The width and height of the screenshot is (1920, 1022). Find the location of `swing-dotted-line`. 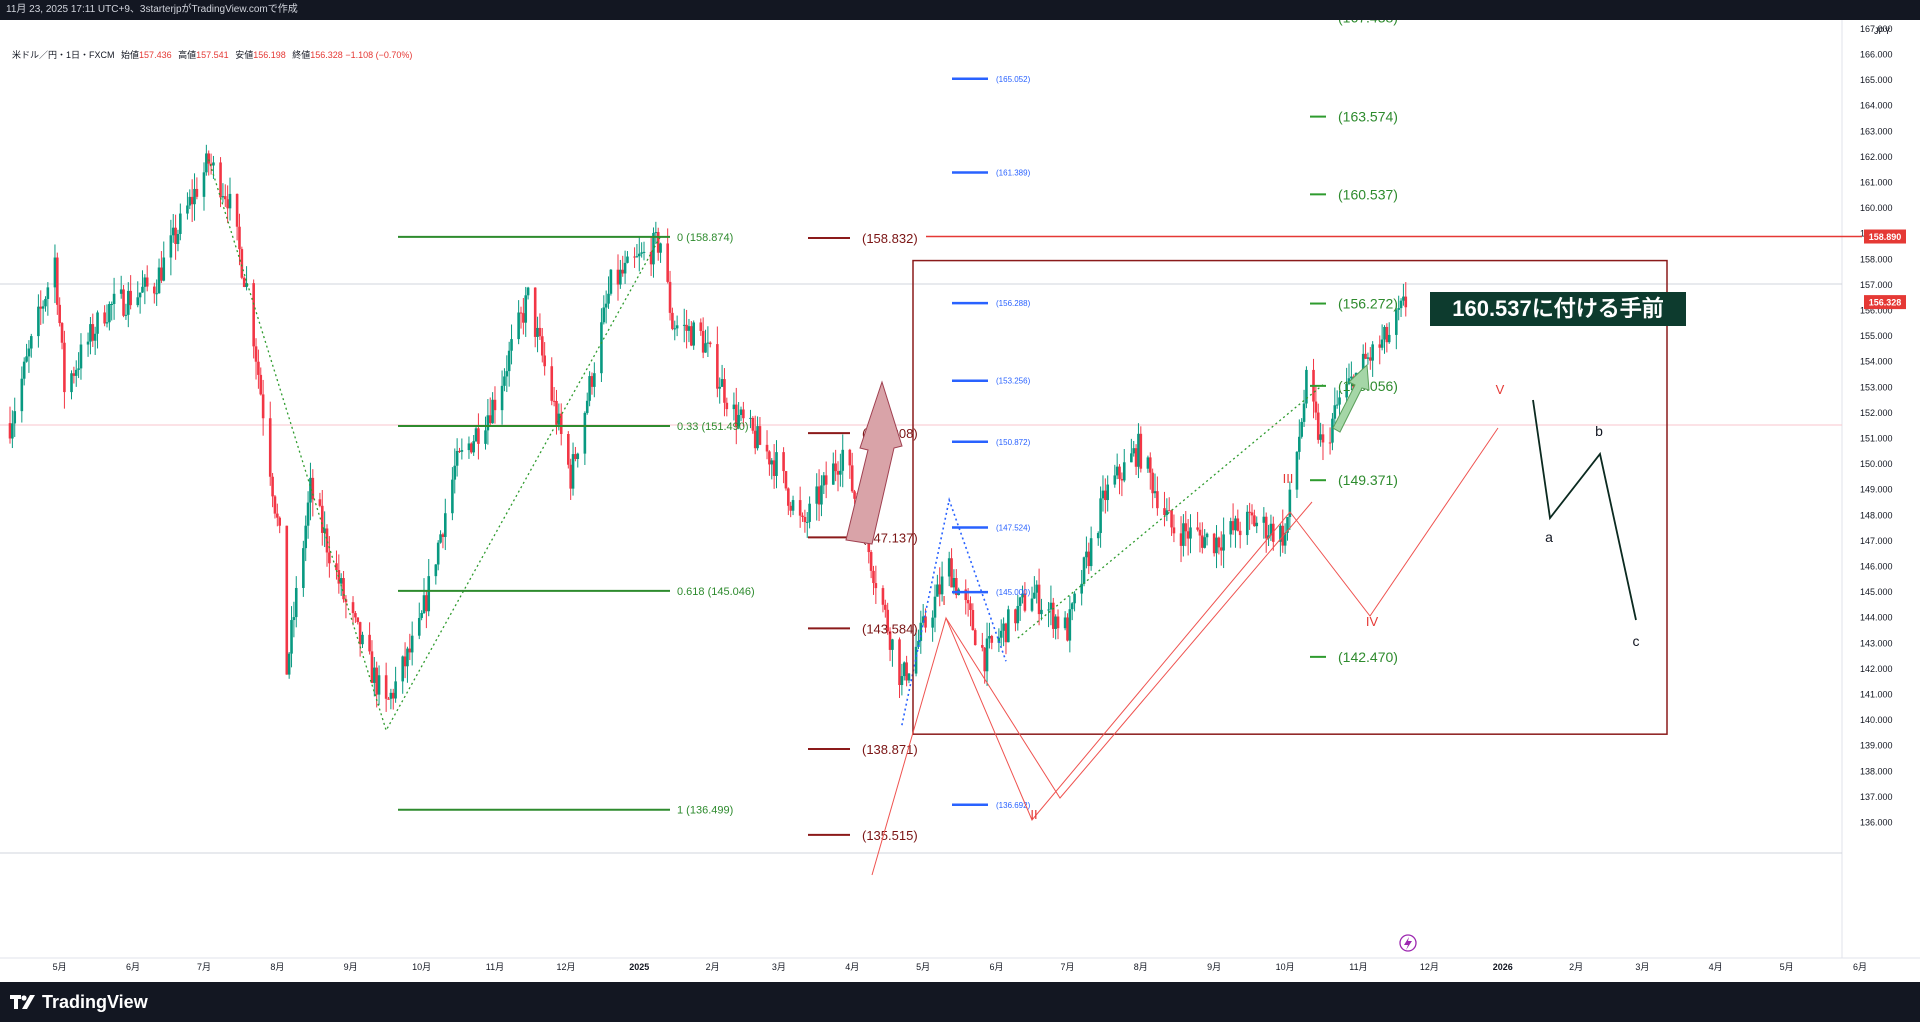

swing-dotted-line is located at coordinates (435, 445).